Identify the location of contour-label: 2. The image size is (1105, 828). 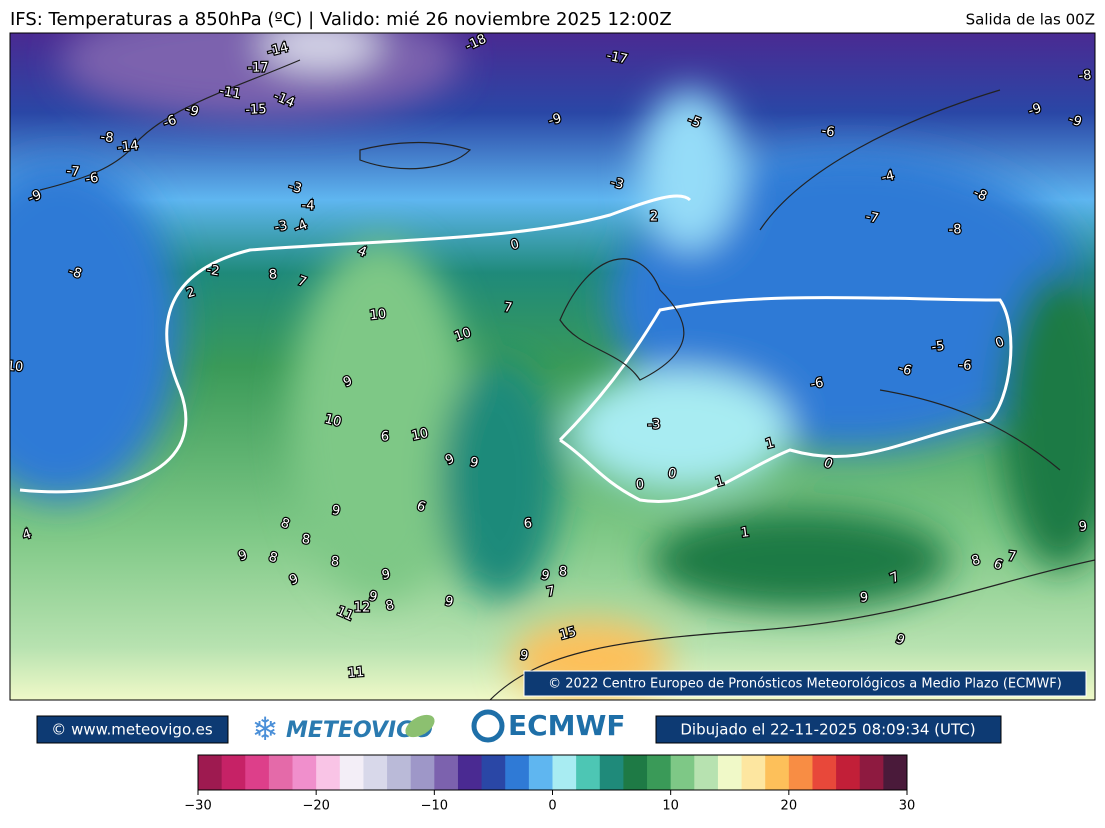
(654, 217).